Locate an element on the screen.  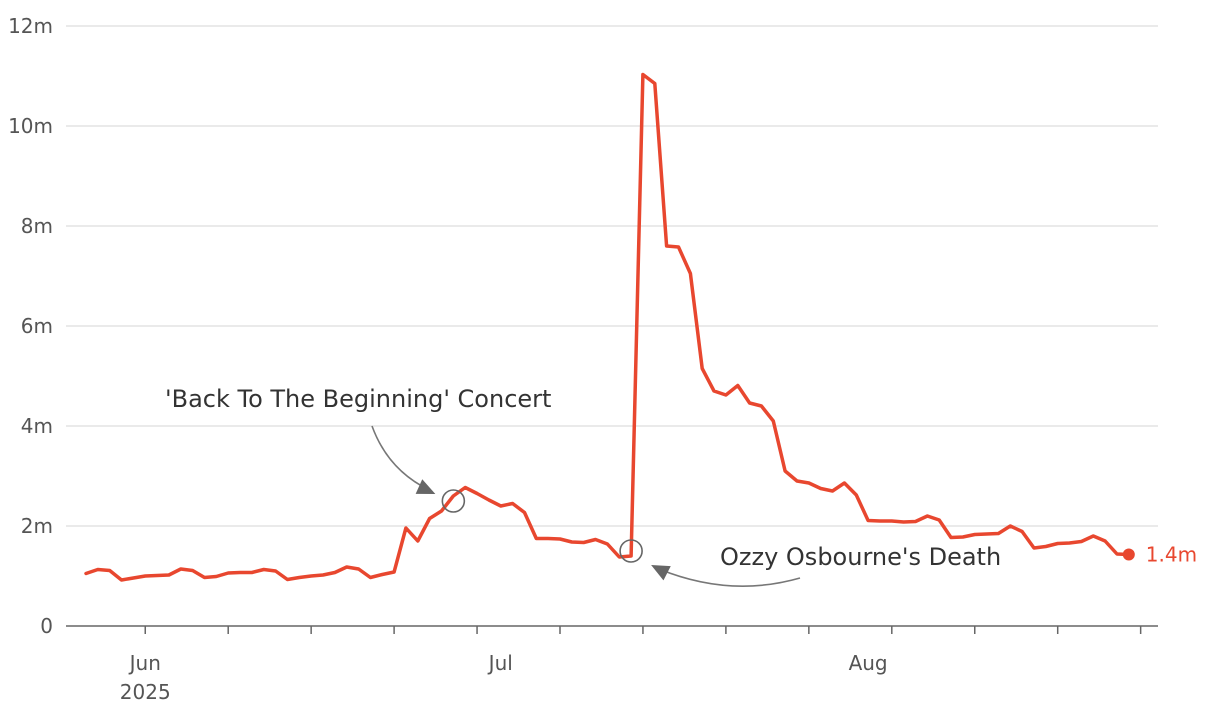
y-tick-label: 2m is located at coordinates (37, 526).